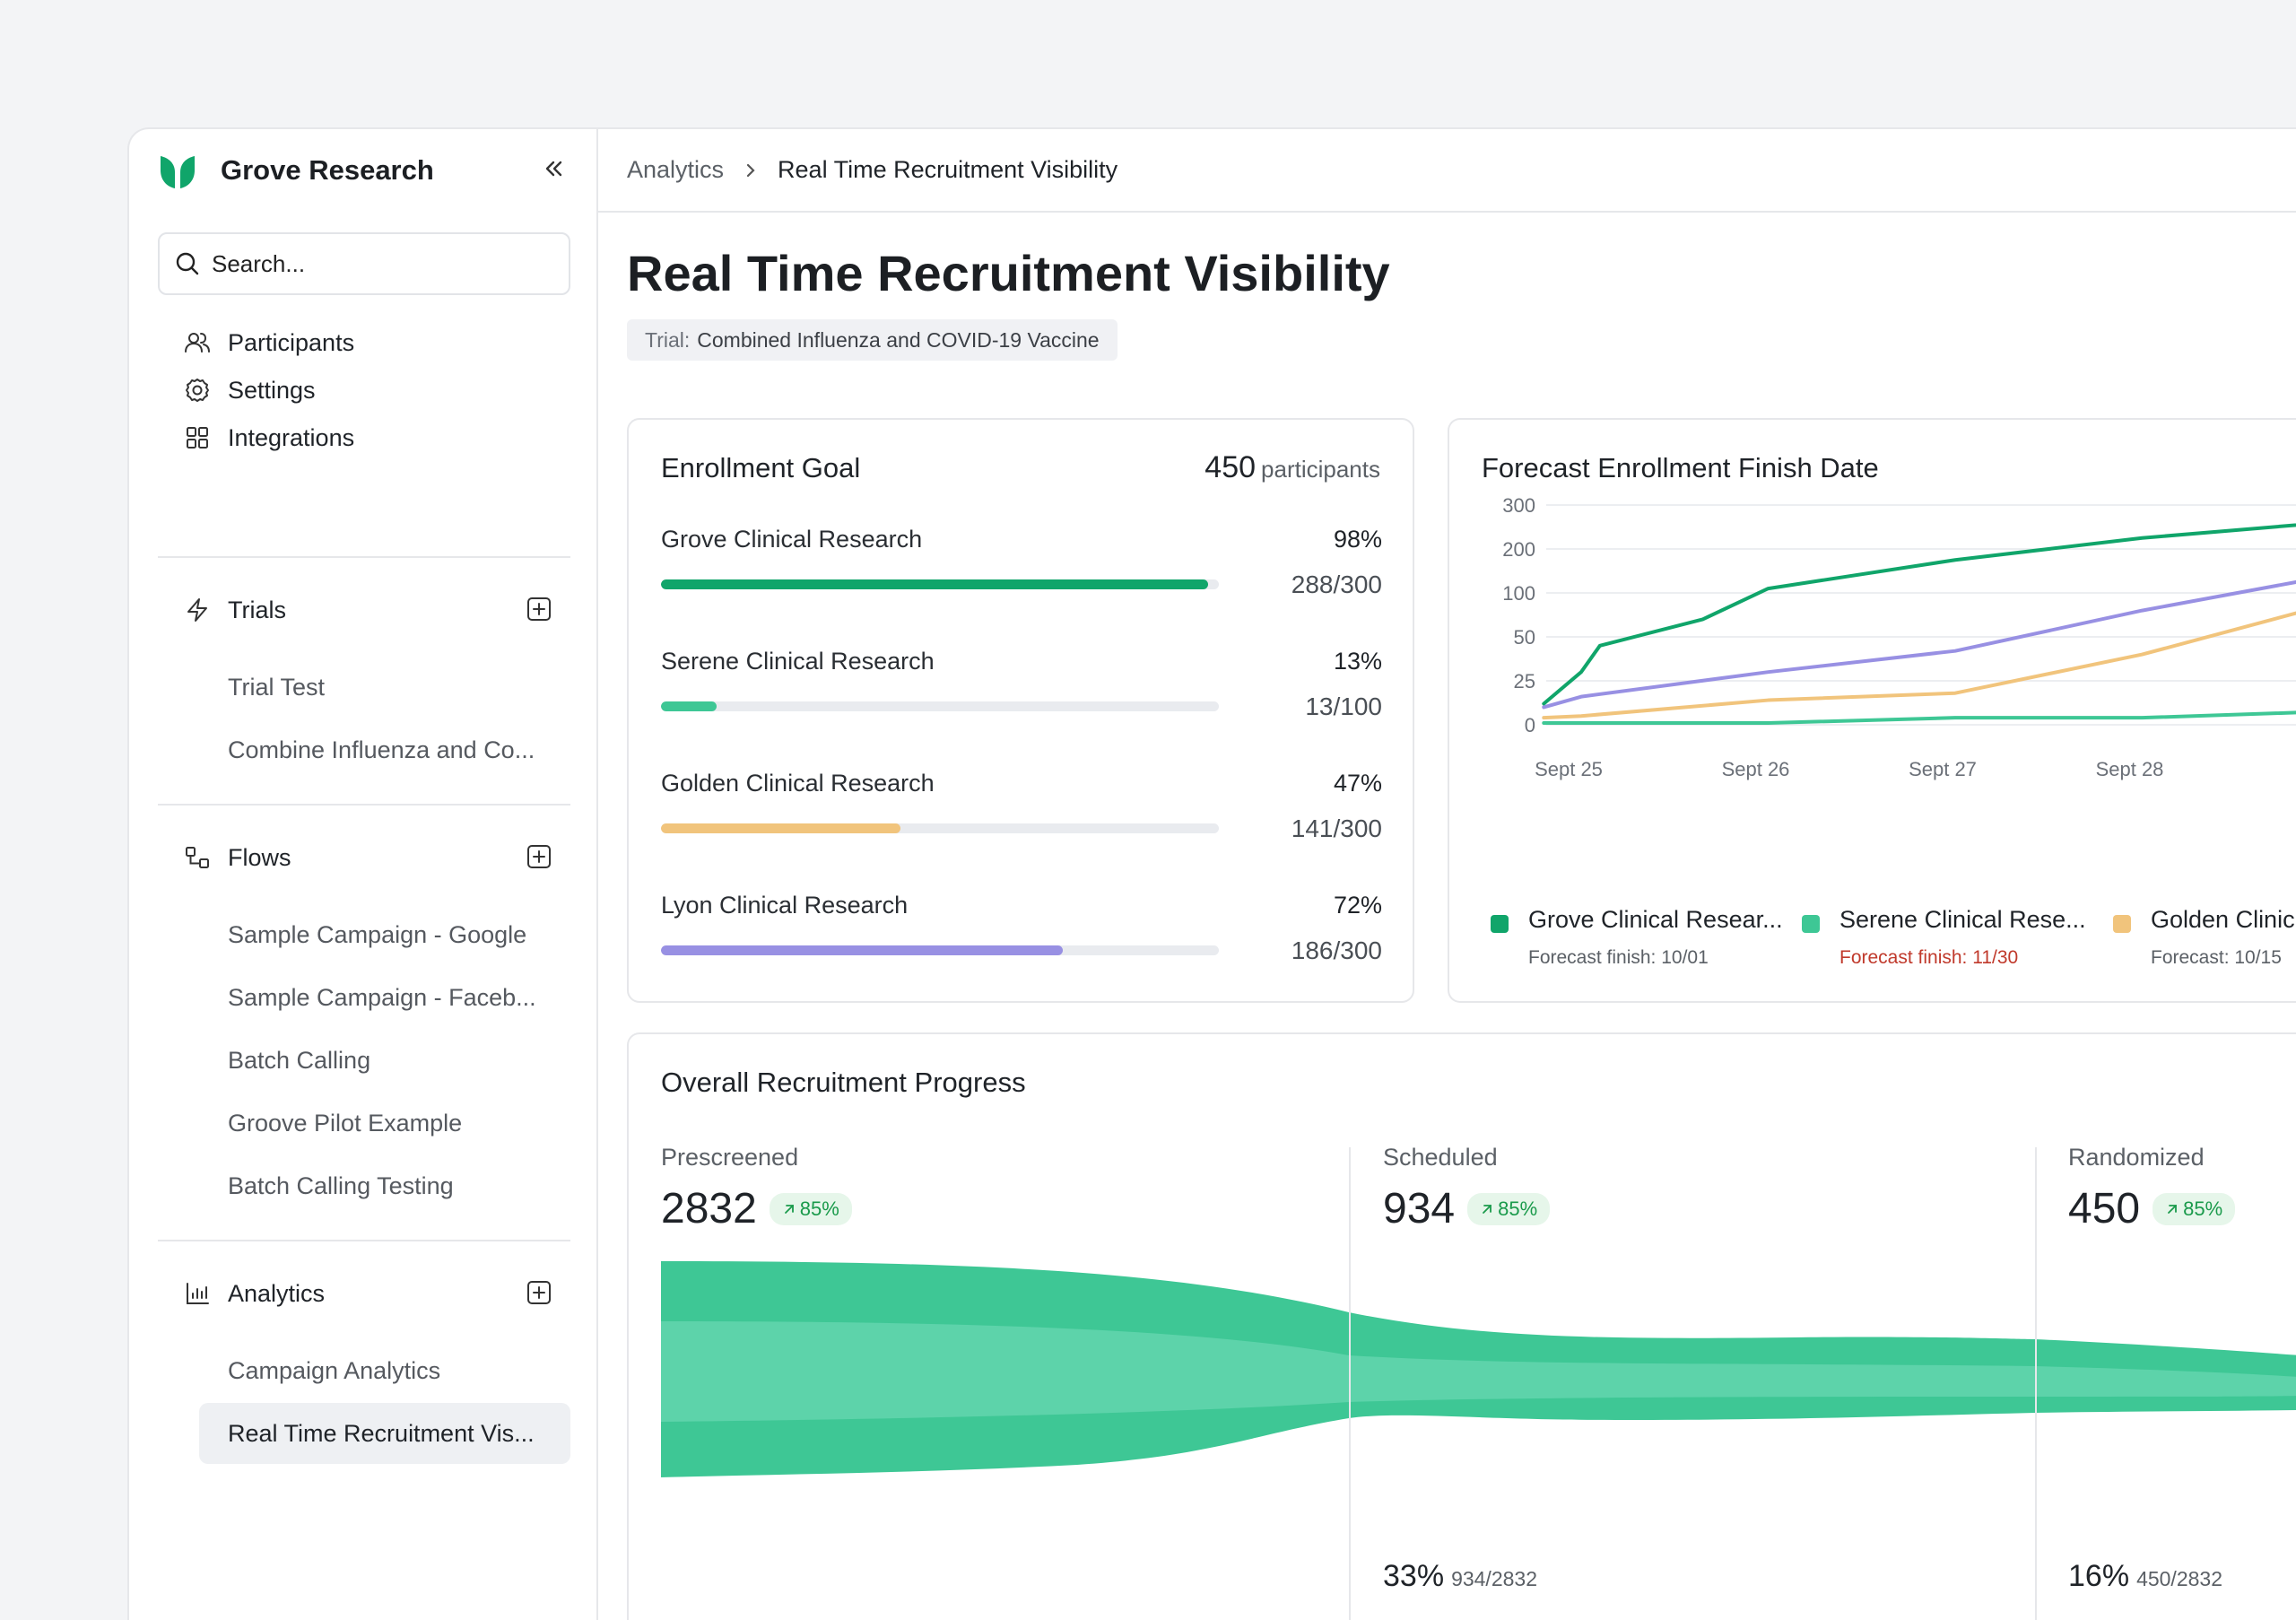 This screenshot has height=1620, width=2296. Describe the element at coordinates (539, 856) in the screenshot. I see `add-flow-icon` at that location.